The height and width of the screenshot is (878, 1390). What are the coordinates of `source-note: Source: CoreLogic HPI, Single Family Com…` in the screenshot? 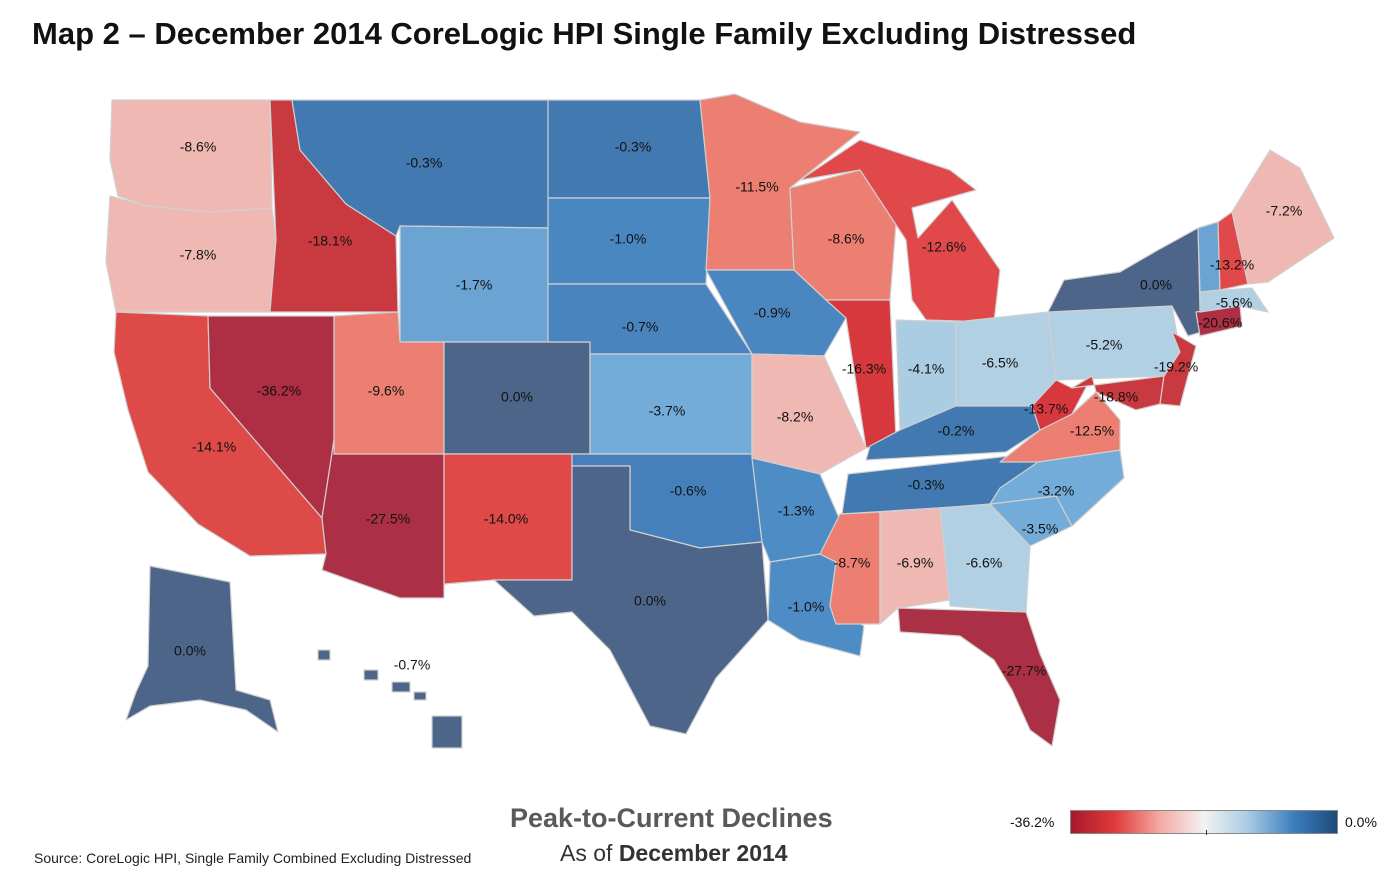 It's located at (253, 858).